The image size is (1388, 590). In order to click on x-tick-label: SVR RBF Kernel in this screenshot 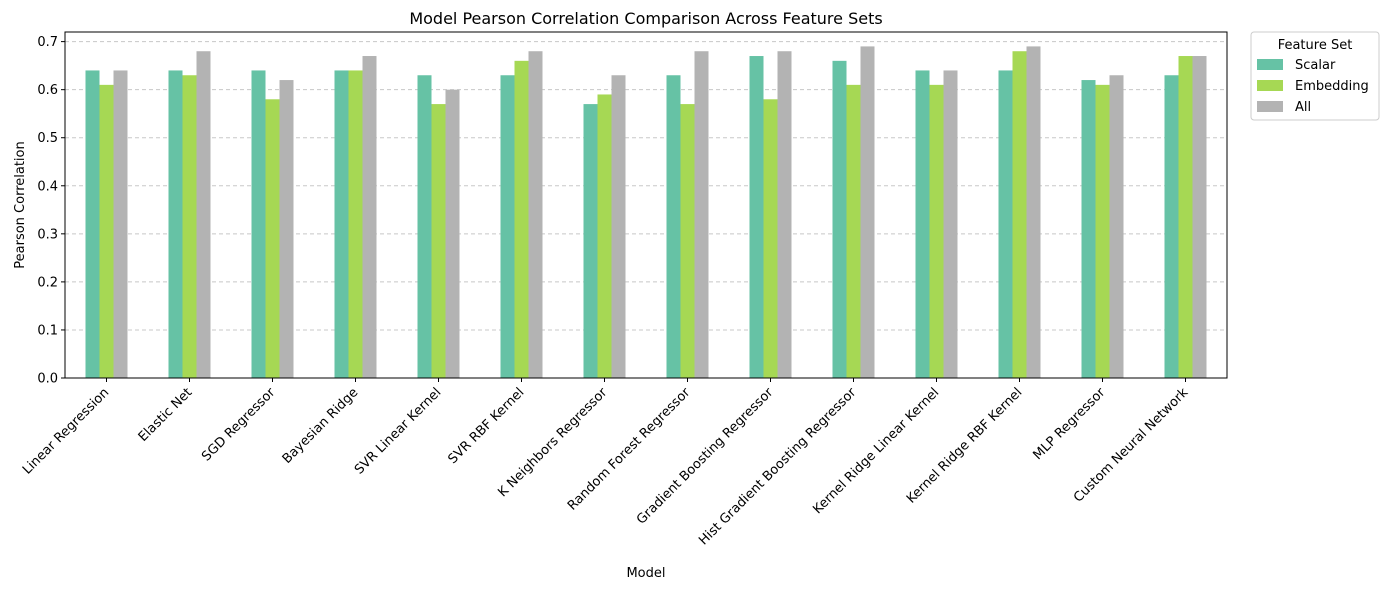, I will do `click(487, 426)`.